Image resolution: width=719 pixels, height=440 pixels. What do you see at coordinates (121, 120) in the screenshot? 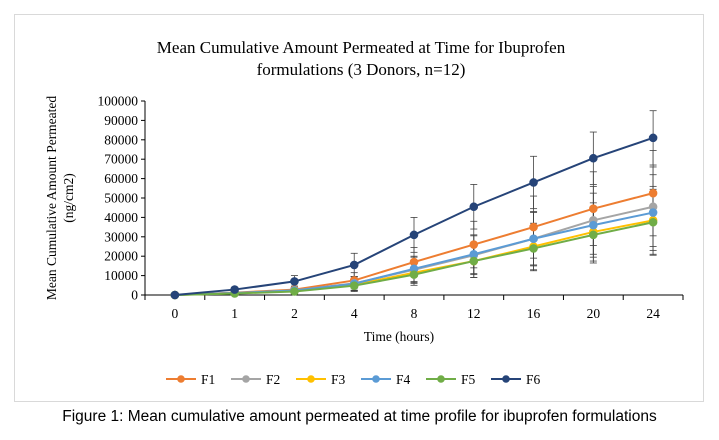
I see `y-tick-label: 90000` at bounding box center [121, 120].